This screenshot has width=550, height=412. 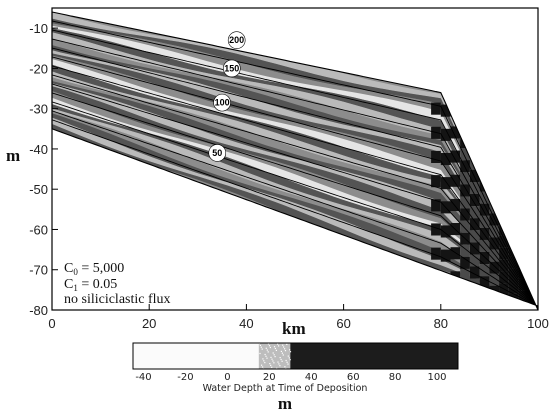 What do you see at coordinates (353, 377) in the screenshot?
I see `colorbar-tick-label: 60` at bounding box center [353, 377].